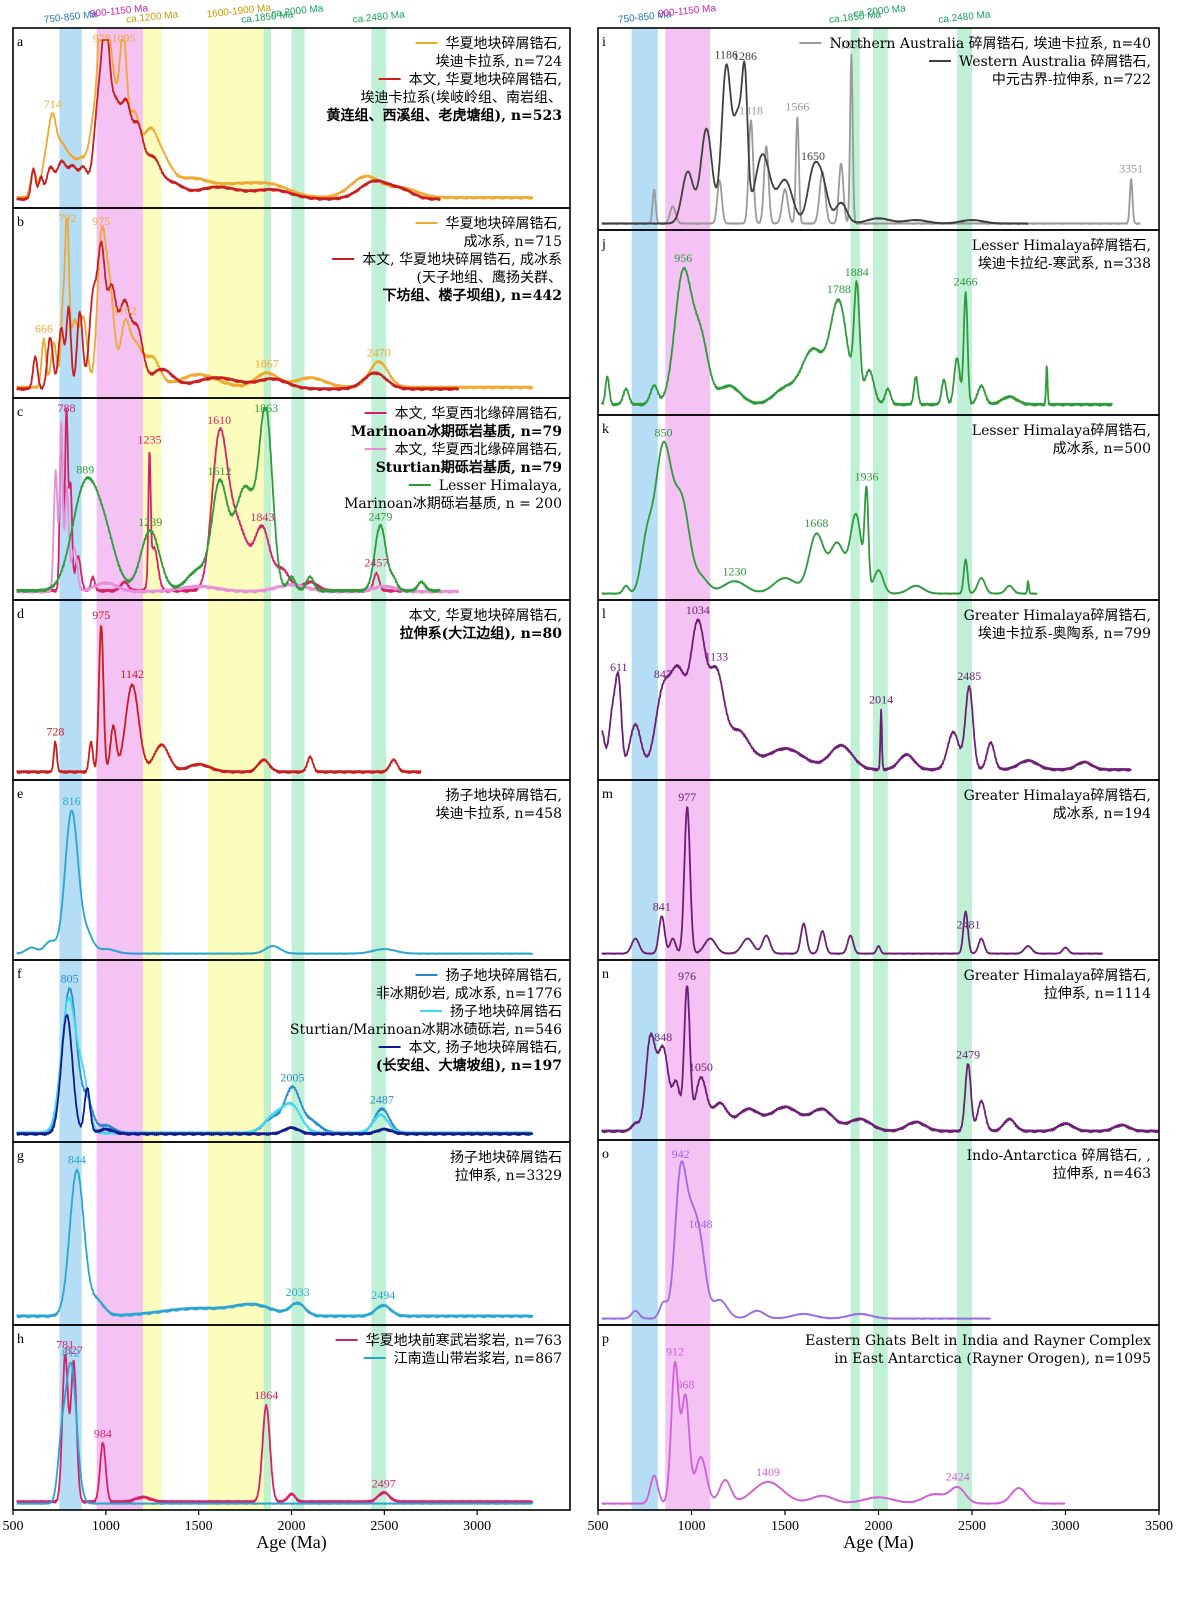 Image resolution: width=1203 pixels, height=1597 pixels. Describe the element at coordinates (19, 974) in the screenshot. I see `panel-label-f: f` at that location.